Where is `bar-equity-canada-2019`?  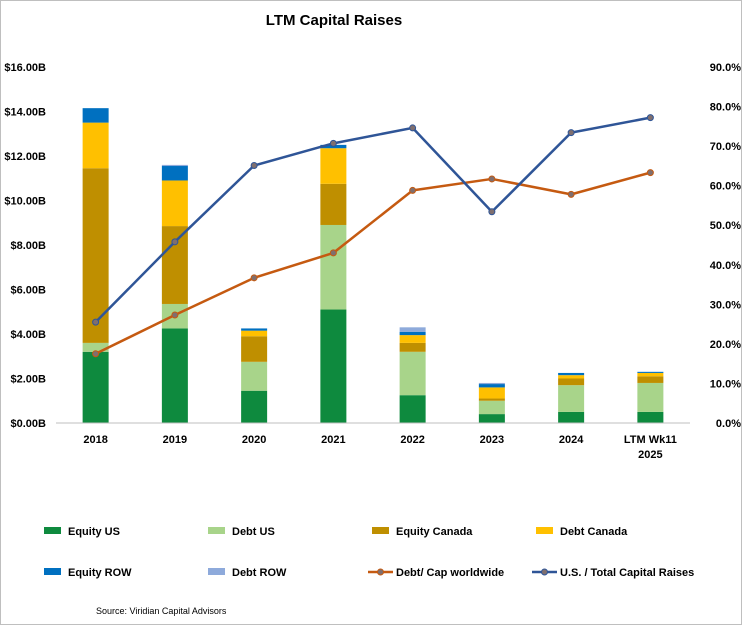 bar-equity-canada-2019 is located at coordinates (174, 265).